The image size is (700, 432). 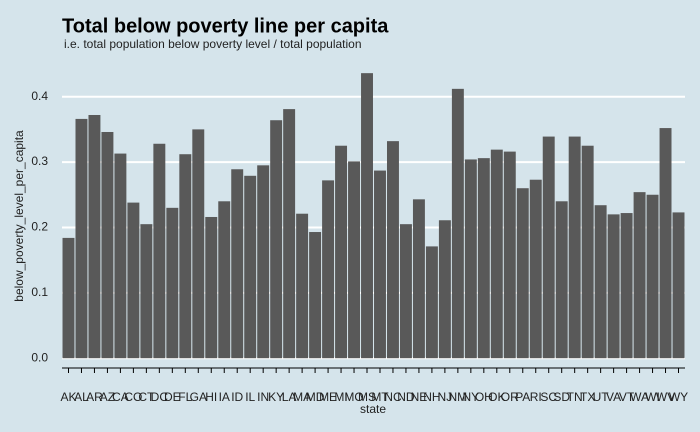 I want to click on x-tick-label: WY, so click(x=678, y=397).